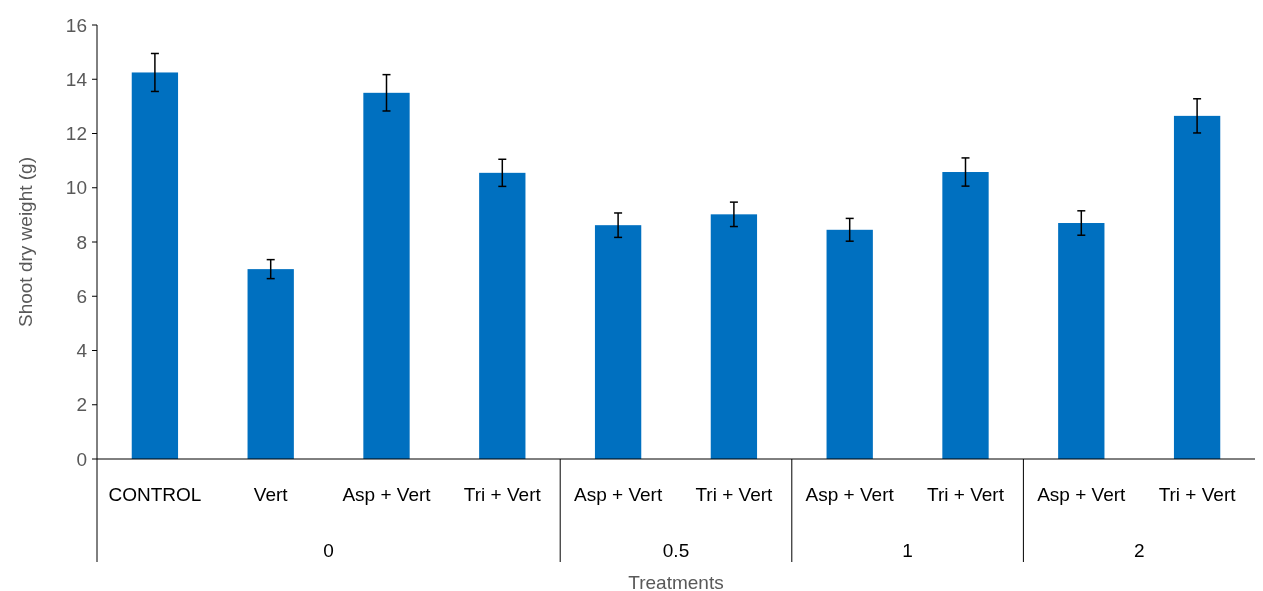 The height and width of the screenshot is (591, 1263). What do you see at coordinates (907, 550) in the screenshot?
I see `text: 1` at bounding box center [907, 550].